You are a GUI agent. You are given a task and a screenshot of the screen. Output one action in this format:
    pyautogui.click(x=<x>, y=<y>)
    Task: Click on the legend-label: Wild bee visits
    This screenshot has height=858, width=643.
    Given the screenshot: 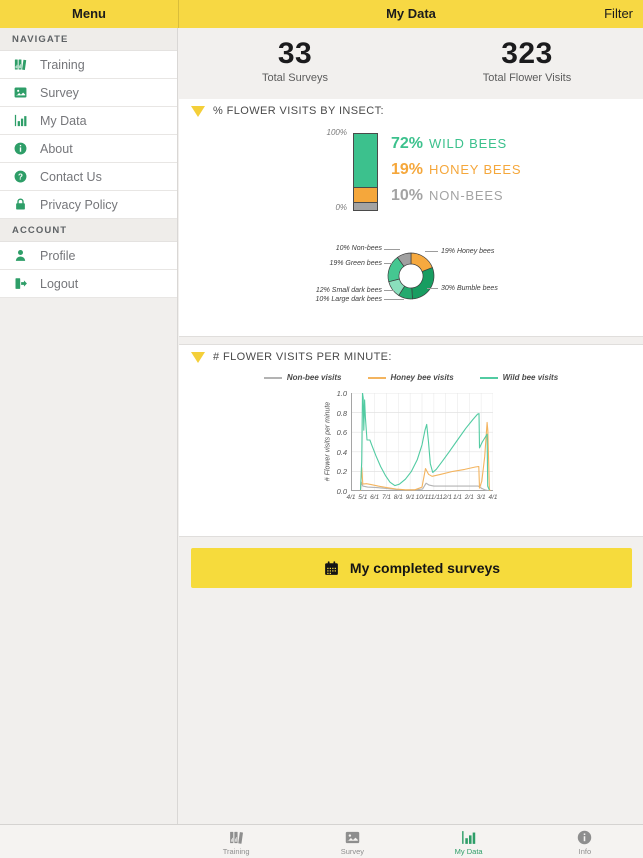 What is the action you would take?
    pyautogui.click(x=530, y=377)
    